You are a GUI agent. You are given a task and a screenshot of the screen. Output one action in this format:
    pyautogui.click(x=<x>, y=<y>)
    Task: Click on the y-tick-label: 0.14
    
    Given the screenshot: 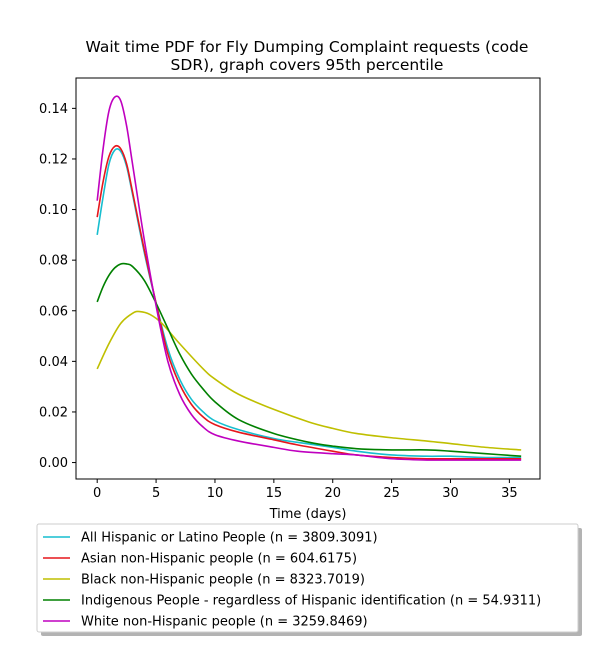 What is the action you would take?
    pyautogui.click(x=53, y=109)
    